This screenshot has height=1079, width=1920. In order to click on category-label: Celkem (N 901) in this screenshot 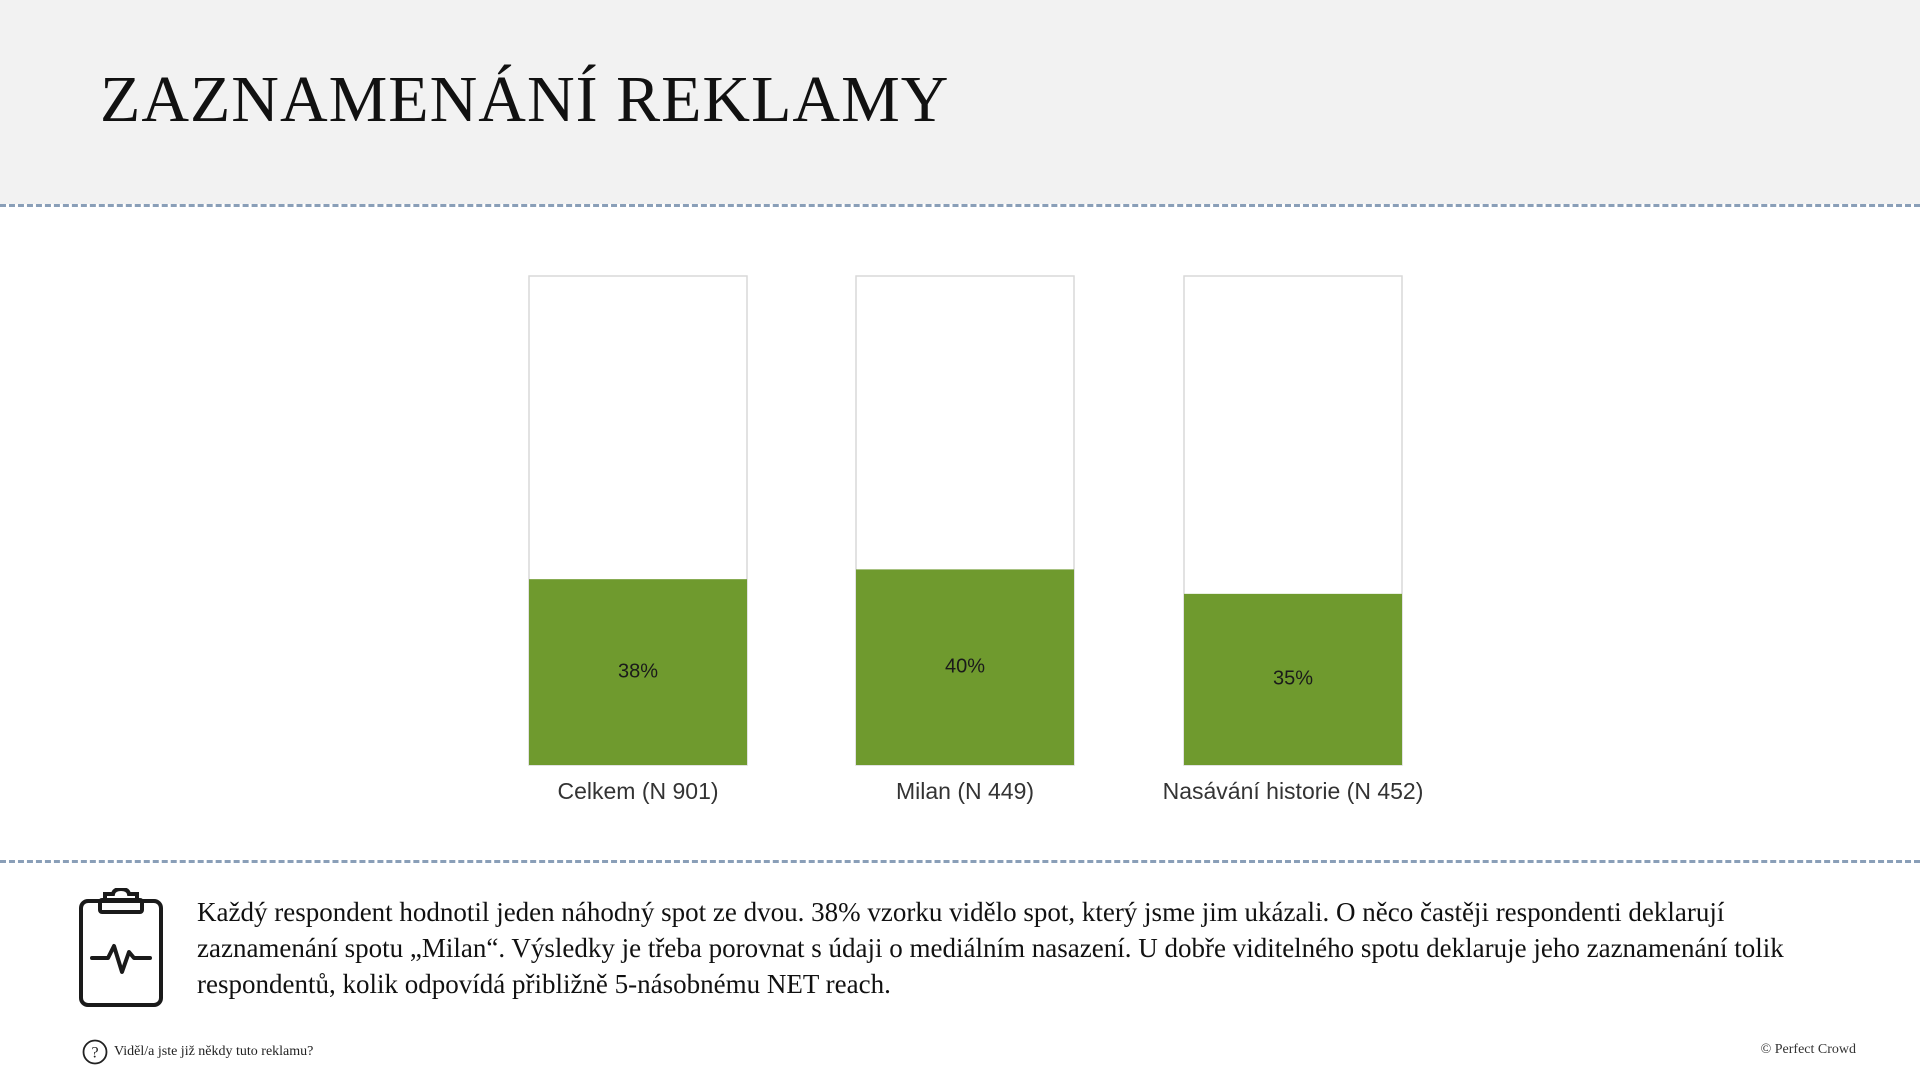, I will do `click(637, 791)`.